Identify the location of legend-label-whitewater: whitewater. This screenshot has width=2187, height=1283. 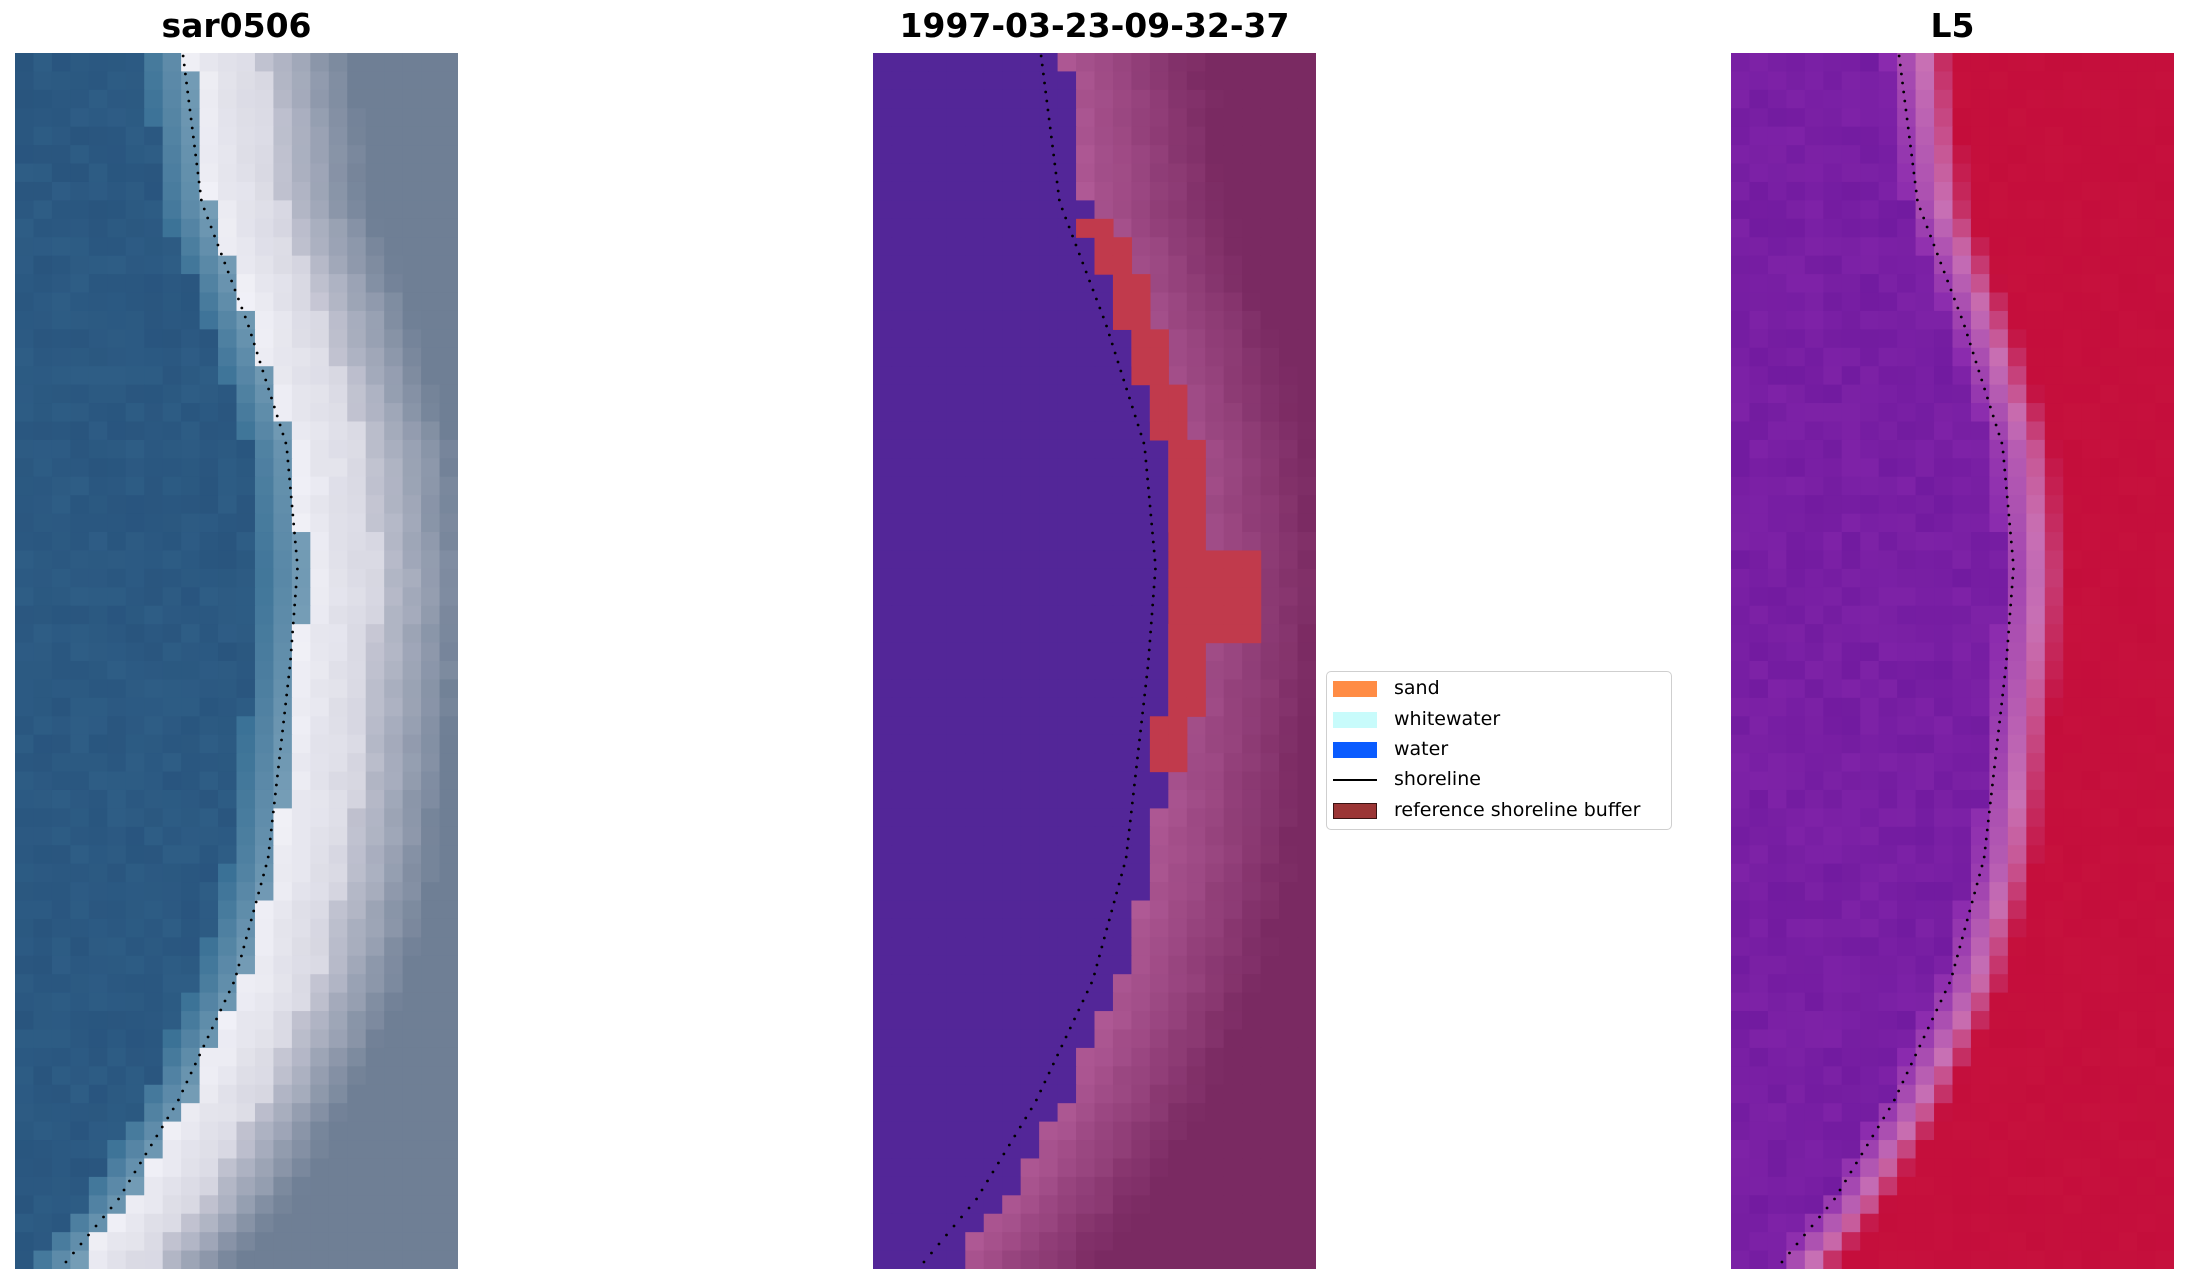
(1447, 719).